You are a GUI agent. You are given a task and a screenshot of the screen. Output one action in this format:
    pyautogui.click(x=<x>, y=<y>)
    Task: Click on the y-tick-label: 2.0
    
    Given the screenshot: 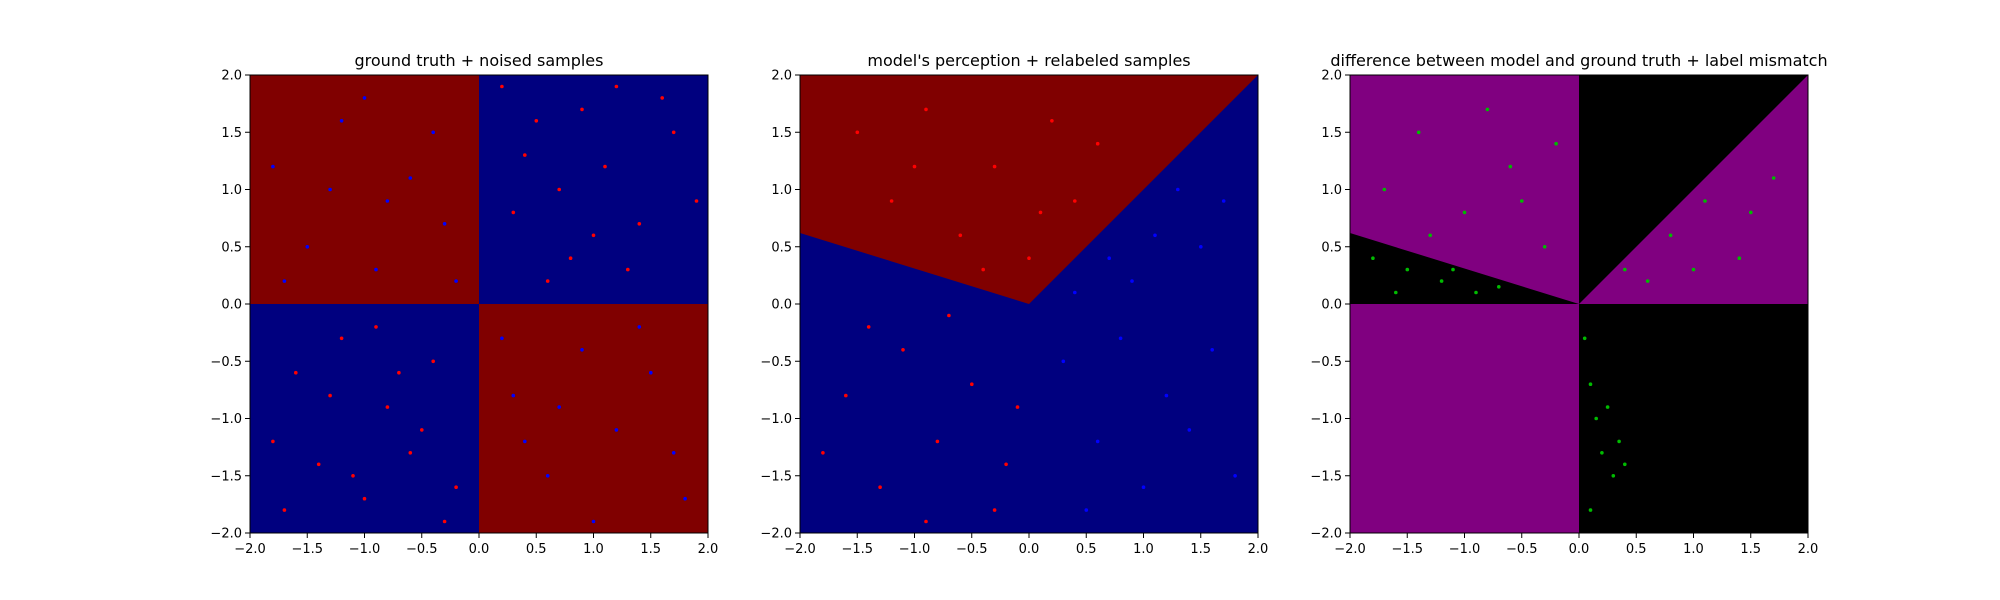 What is the action you would take?
    pyautogui.click(x=781, y=76)
    